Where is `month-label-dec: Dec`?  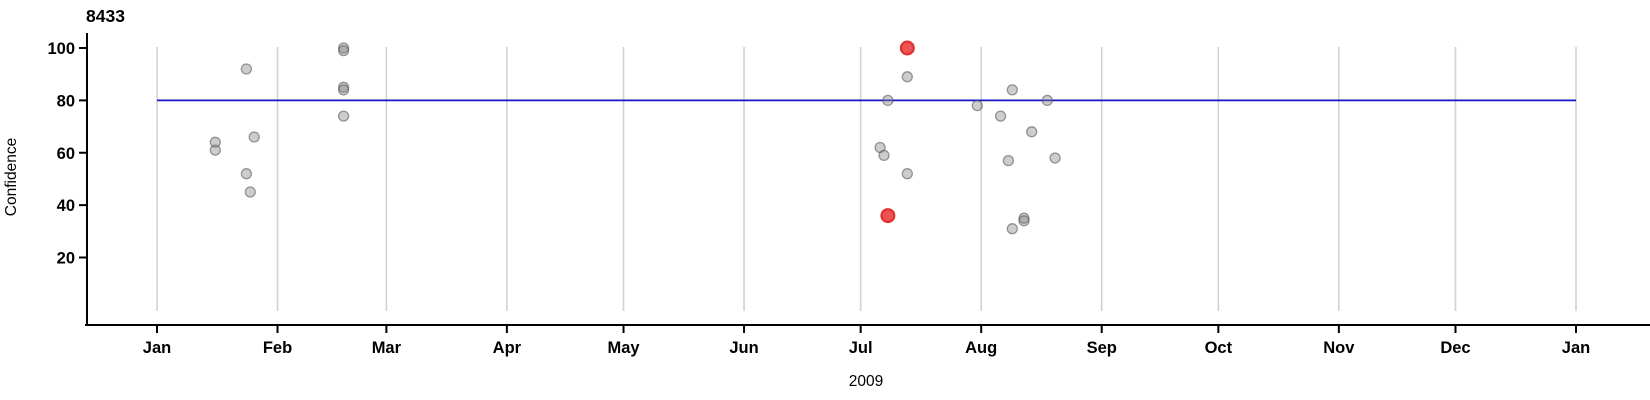
month-label-dec: Dec is located at coordinates (1455, 348).